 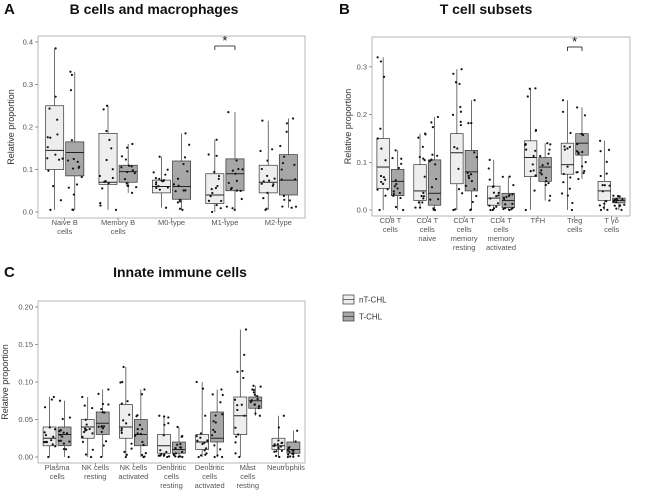 I want to click on panel-b-ytick-label: 0.0, so click(x=362, y=210).